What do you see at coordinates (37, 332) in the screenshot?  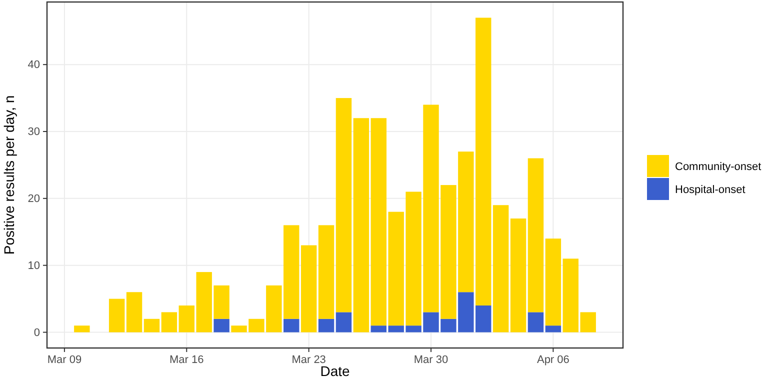 I see `y-tick-label: 0` at bounding box center [37, 332].